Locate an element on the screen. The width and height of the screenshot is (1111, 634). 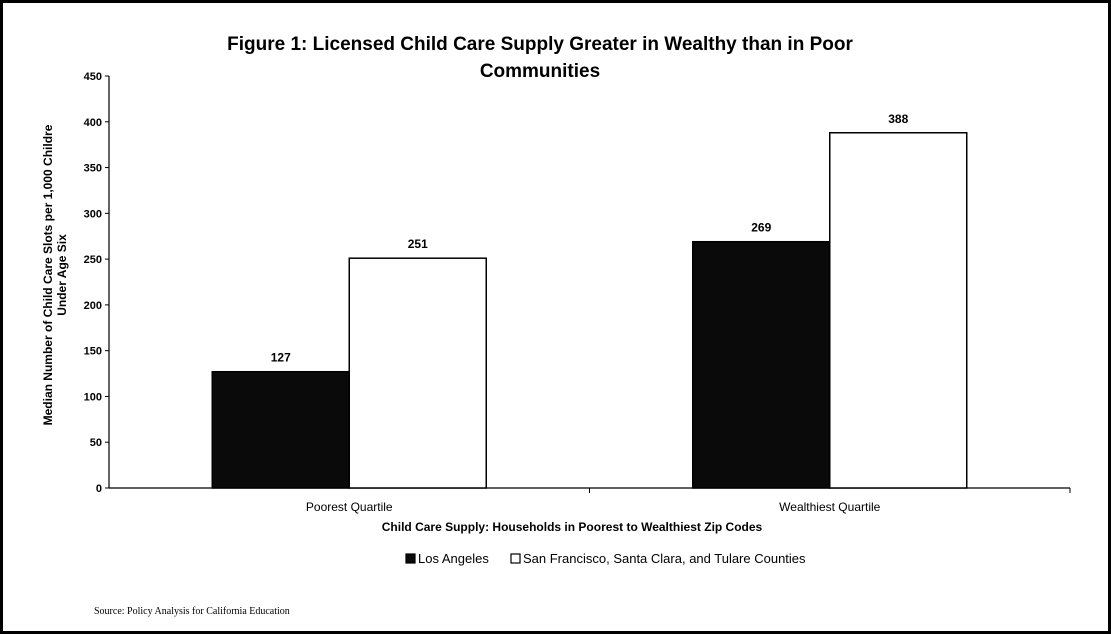
y-tick-label: 150 is located at coordinates (93, 352).